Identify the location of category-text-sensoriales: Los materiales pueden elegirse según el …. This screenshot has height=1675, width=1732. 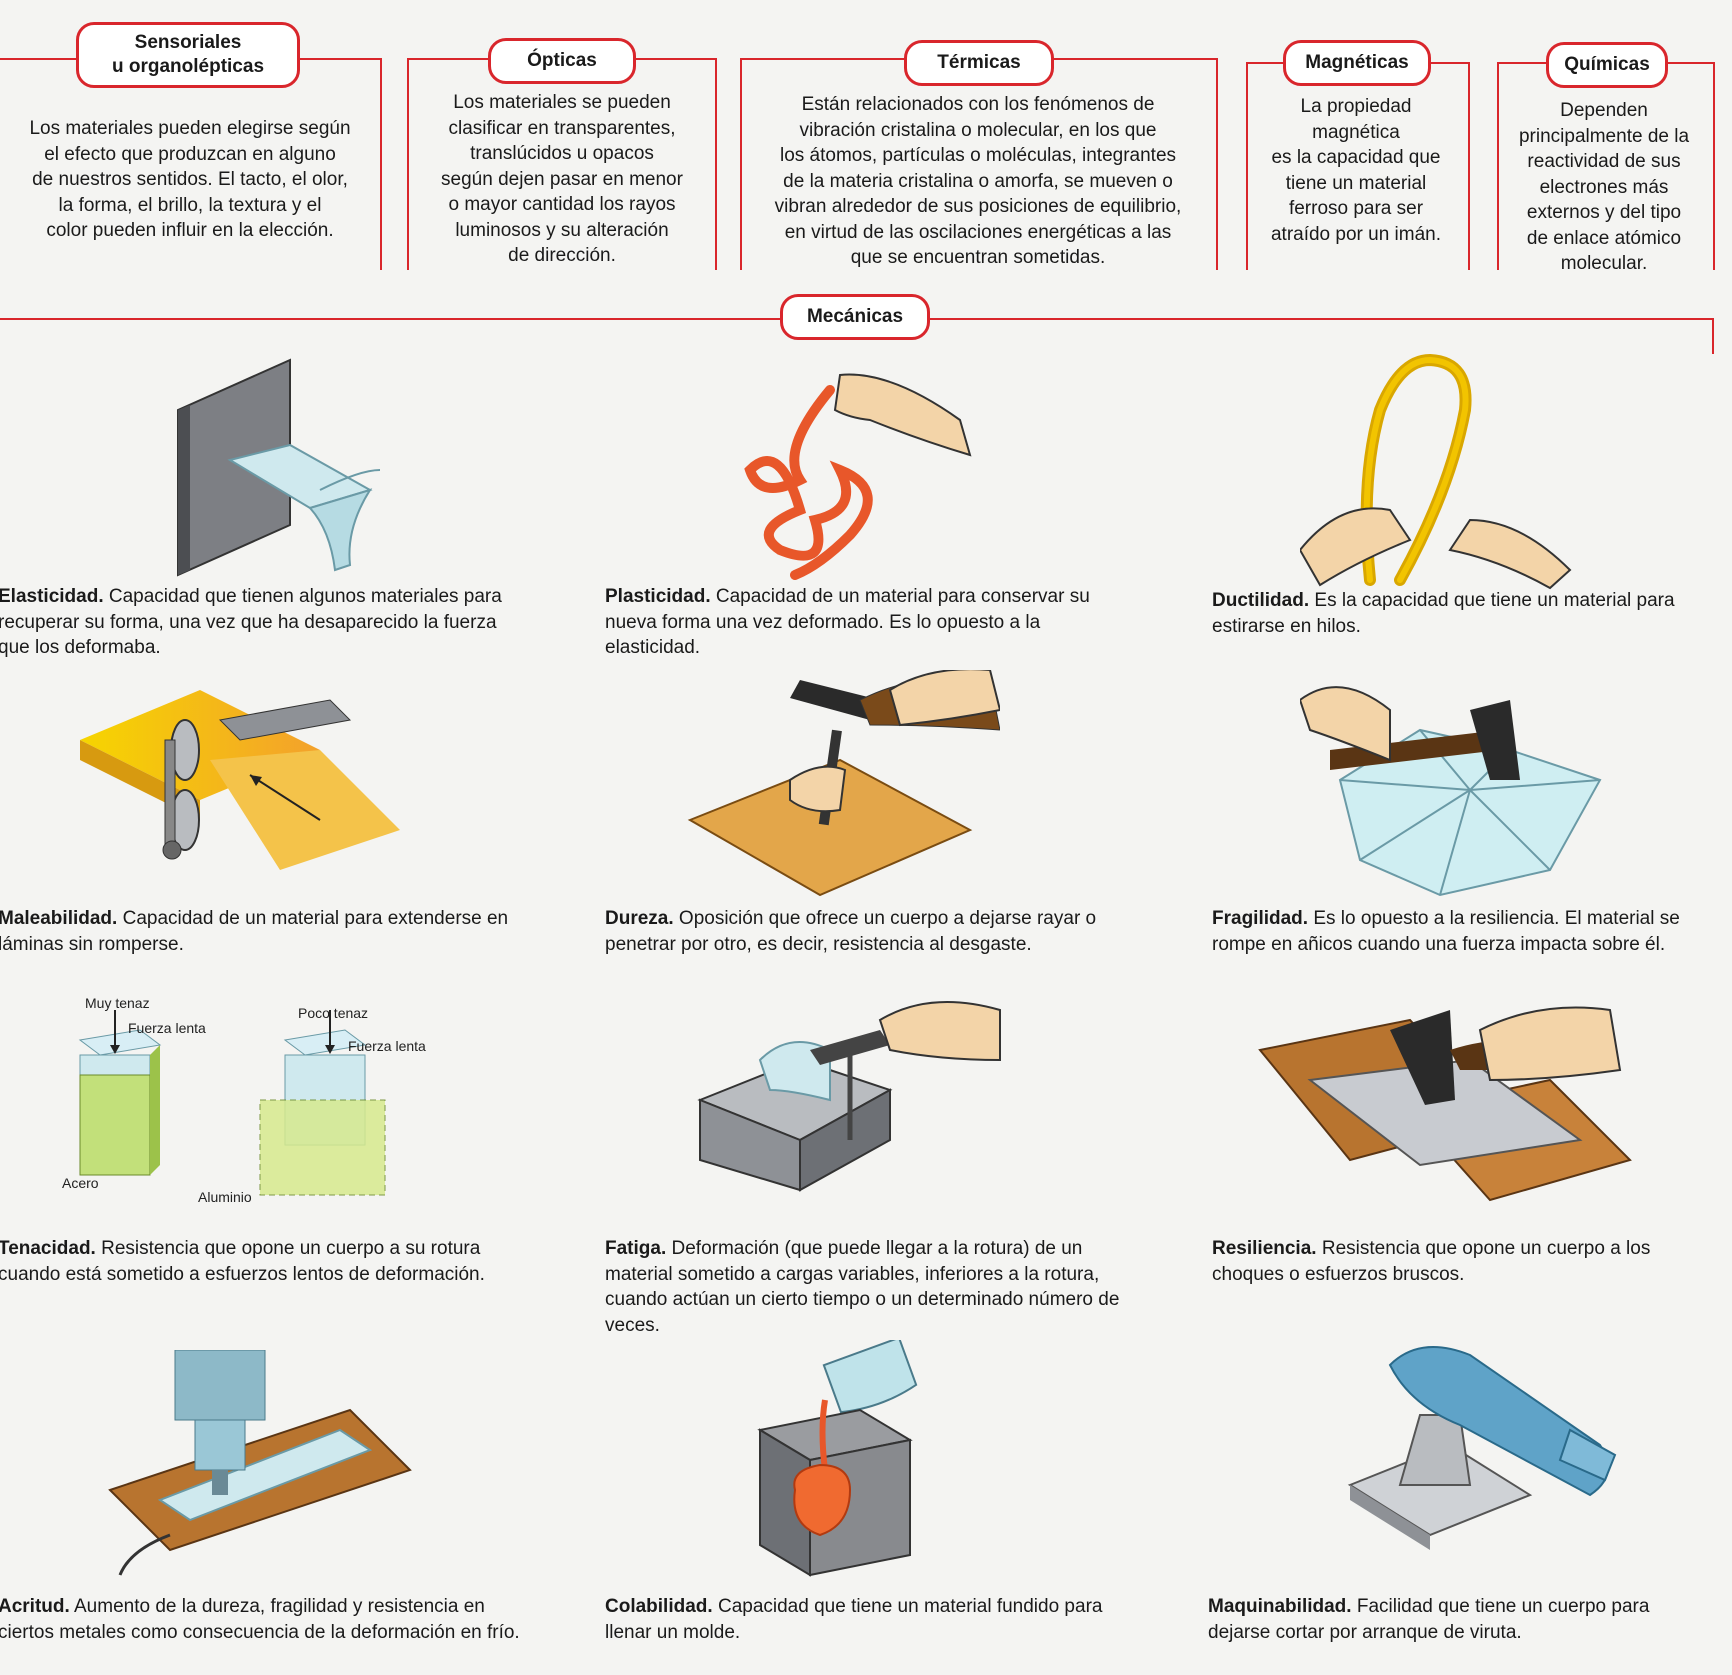
(190, 179).